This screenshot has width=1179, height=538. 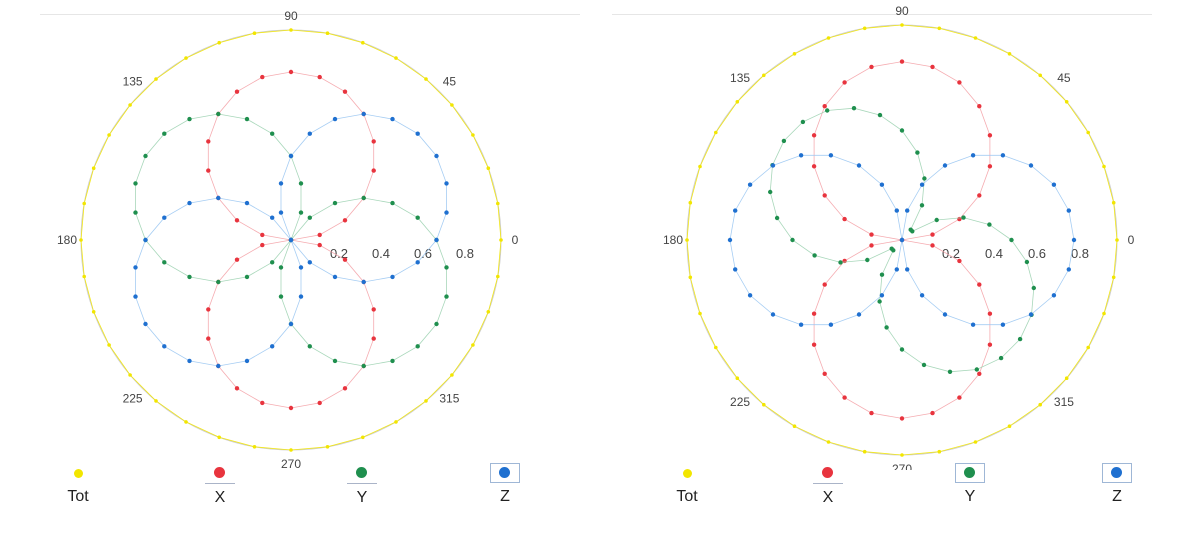 I want to click on angular-tick-label: 0, so click(x=1131, y=240).